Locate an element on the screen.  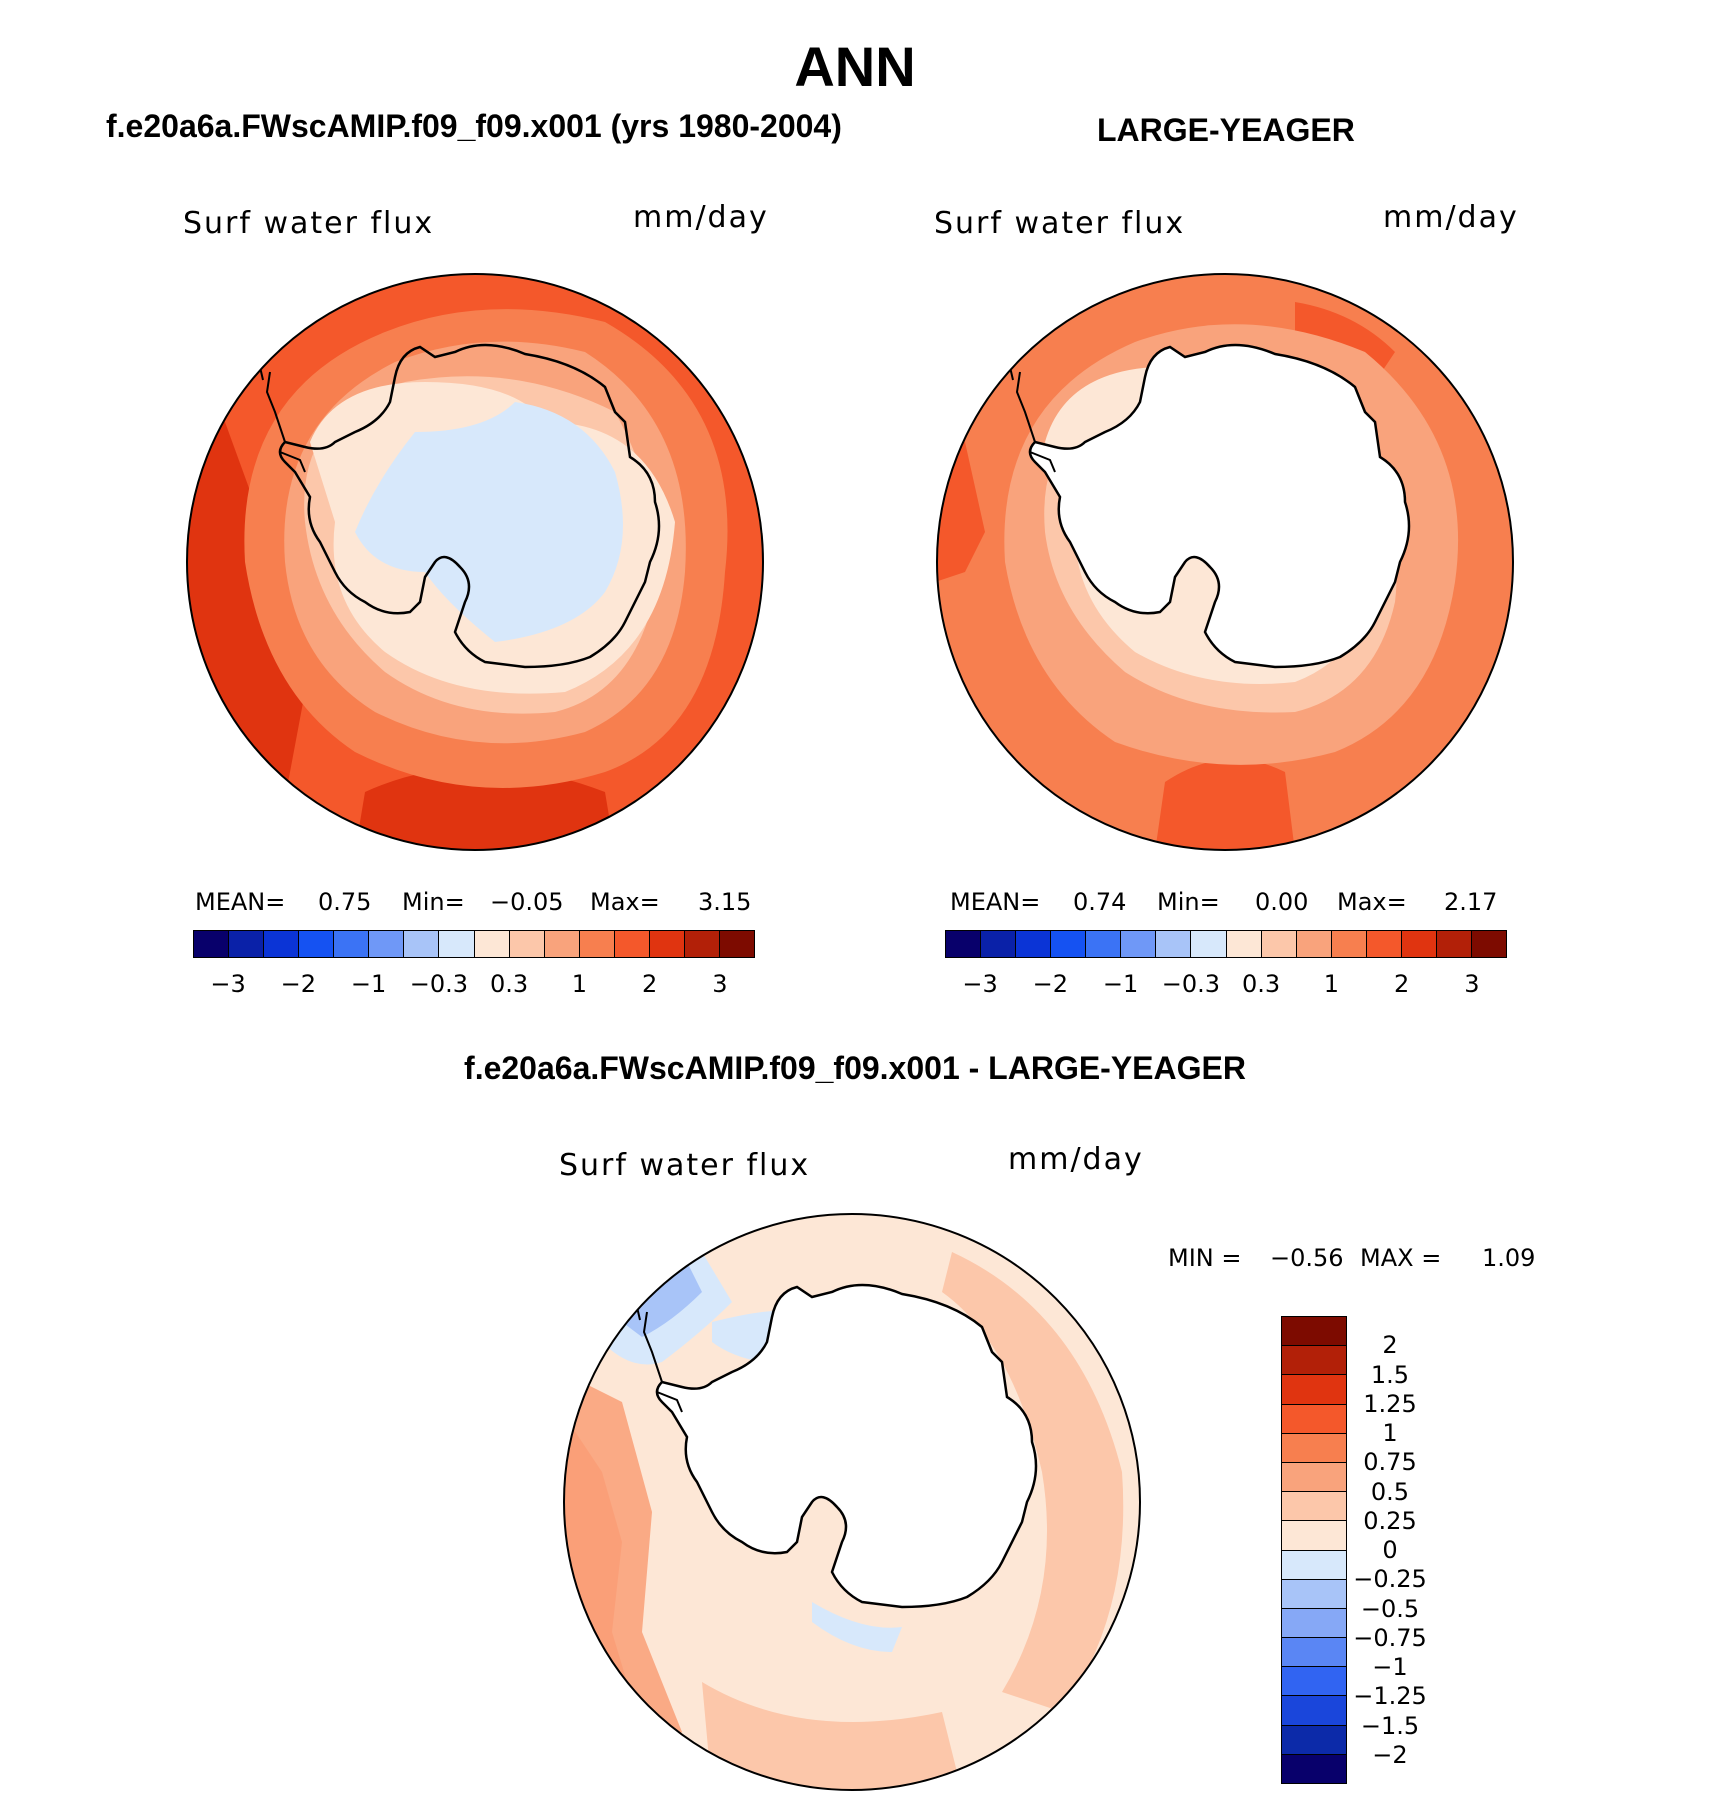
left-south-high is located at coordinates (485, 808).